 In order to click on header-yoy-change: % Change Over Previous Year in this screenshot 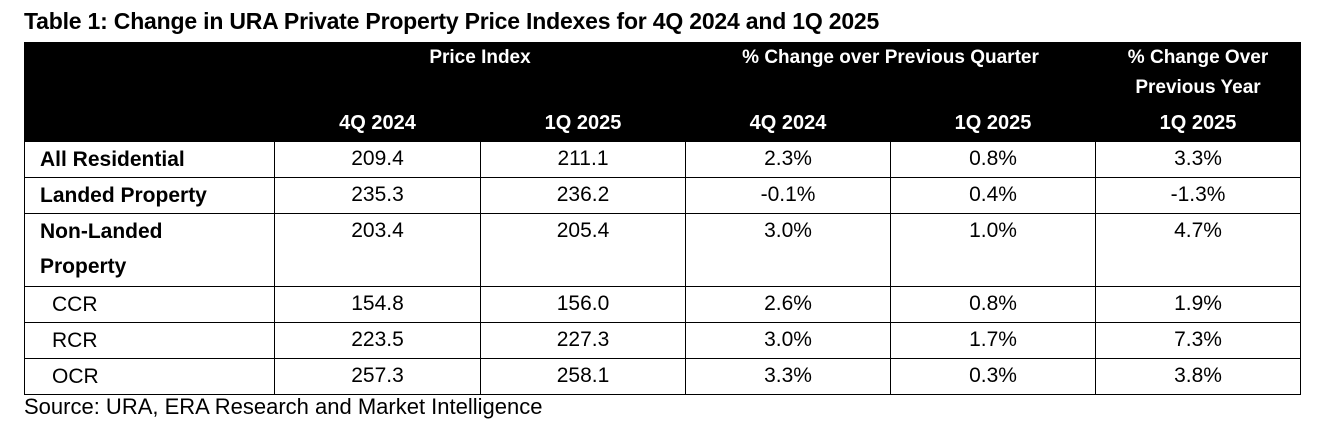, I will do `click(1198, 73)`.